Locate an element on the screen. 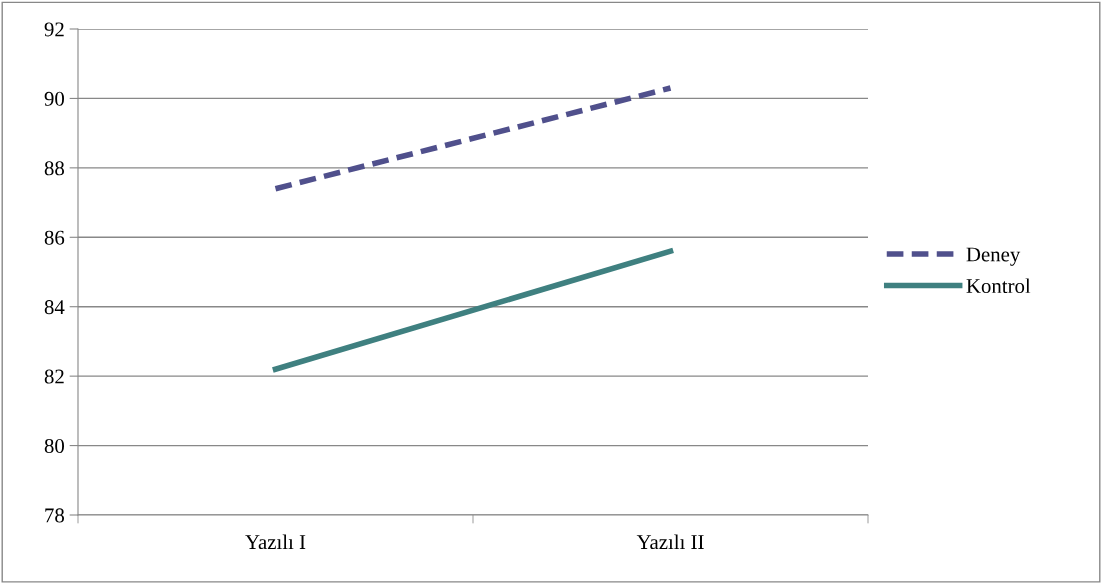 This screenshot has width=1102, height=583. legend-label: Kontrol is located at coordinates (998, 286).